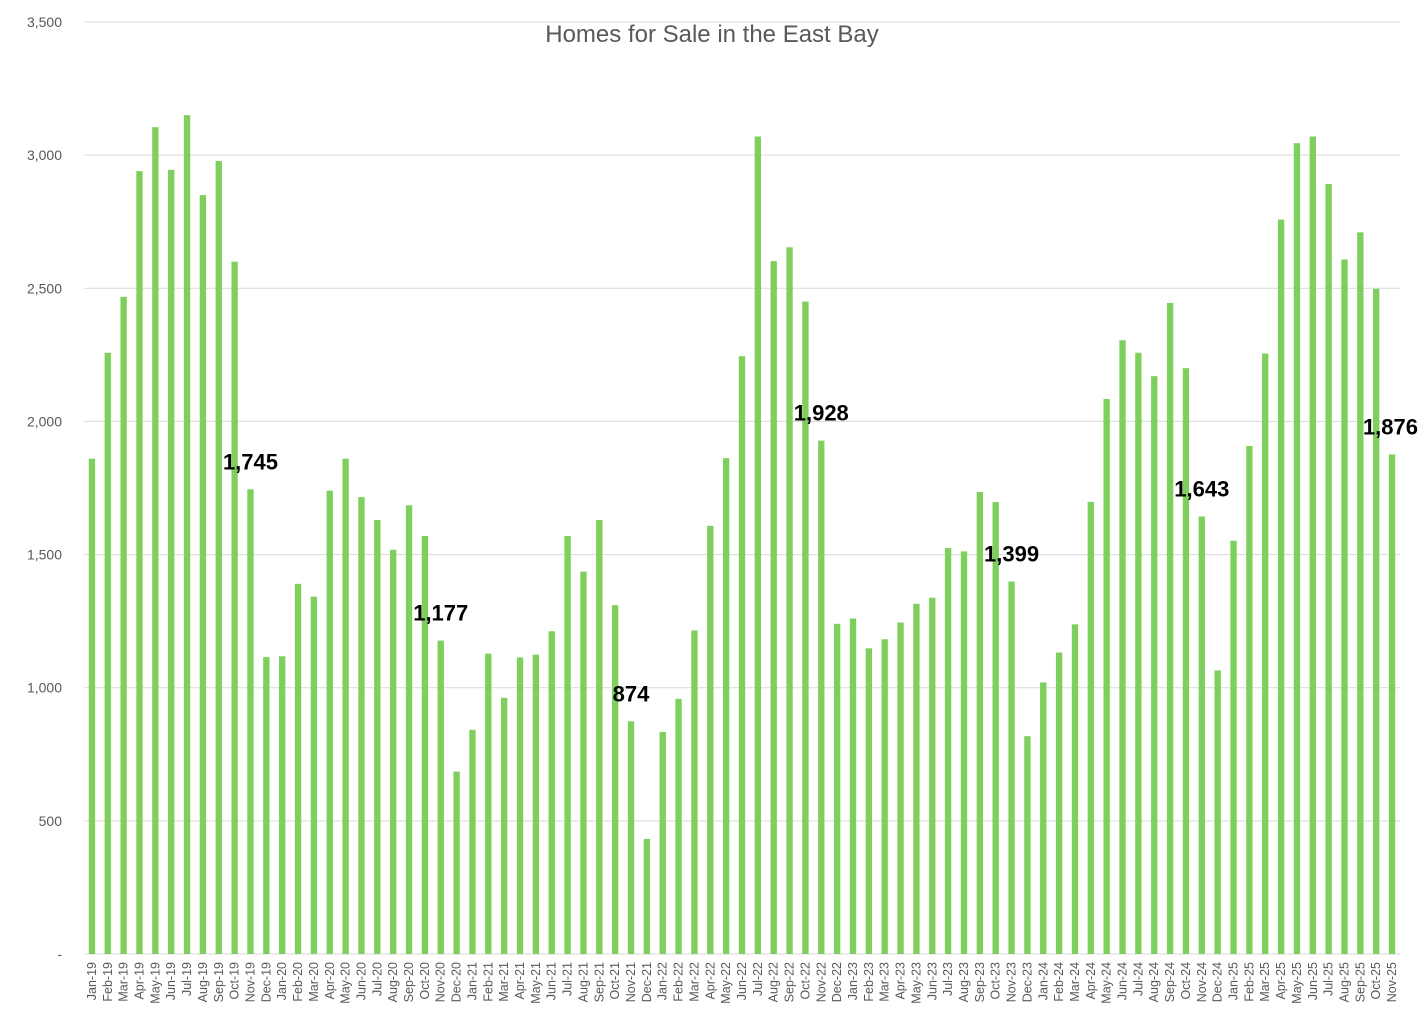  I want to click on x-tick-label: Nov-20, so click(441, 982).